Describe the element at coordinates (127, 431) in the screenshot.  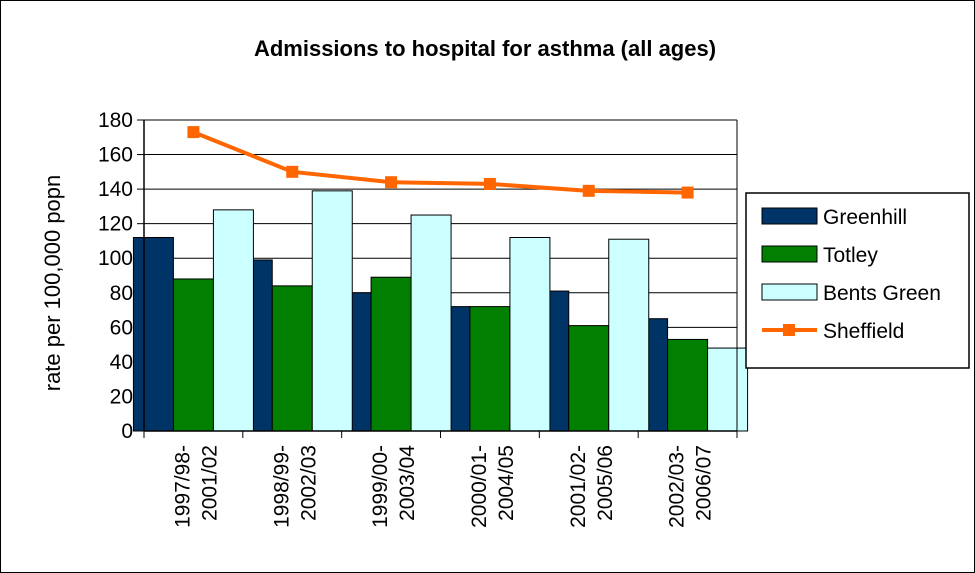
I see `y-tick-label: 0` at that location.